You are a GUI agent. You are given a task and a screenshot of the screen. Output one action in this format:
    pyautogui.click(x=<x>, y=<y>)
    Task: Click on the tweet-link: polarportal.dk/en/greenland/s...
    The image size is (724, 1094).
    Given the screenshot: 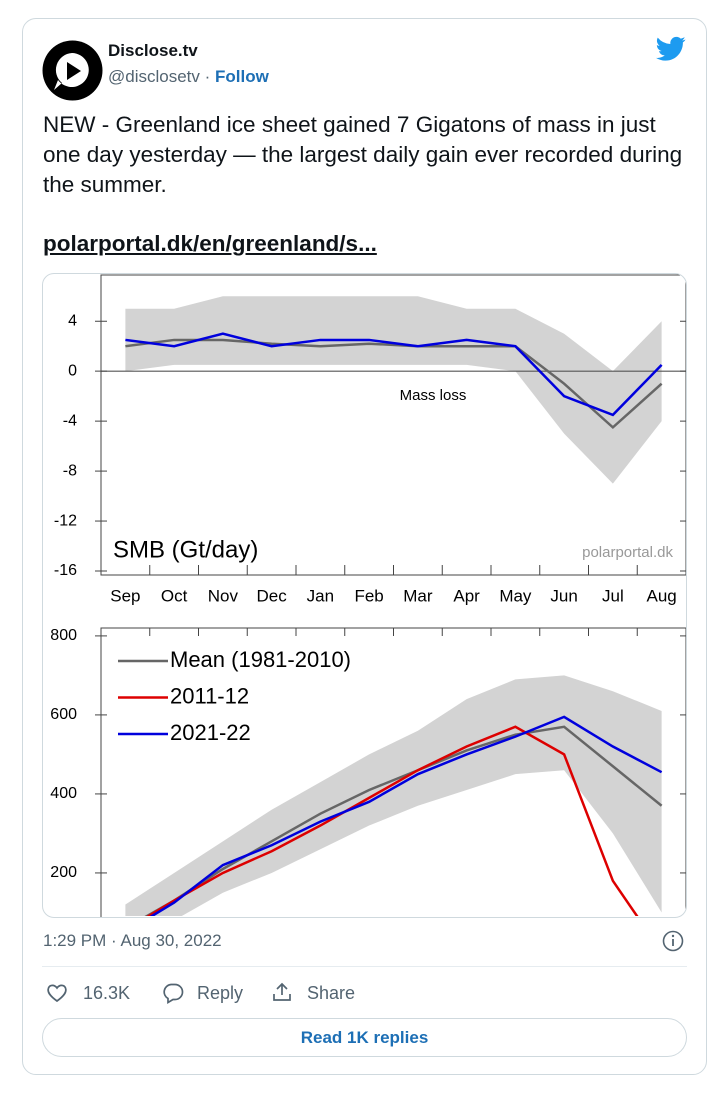 What is the action you would take?
    pyautogui.click(x=210, y=243)
    